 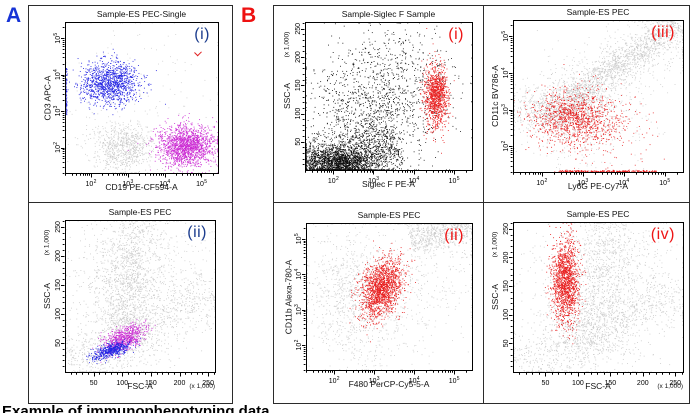 I want to click on y-axis-label: CD11b Alexa-780-A, so click(x=288, y=296).